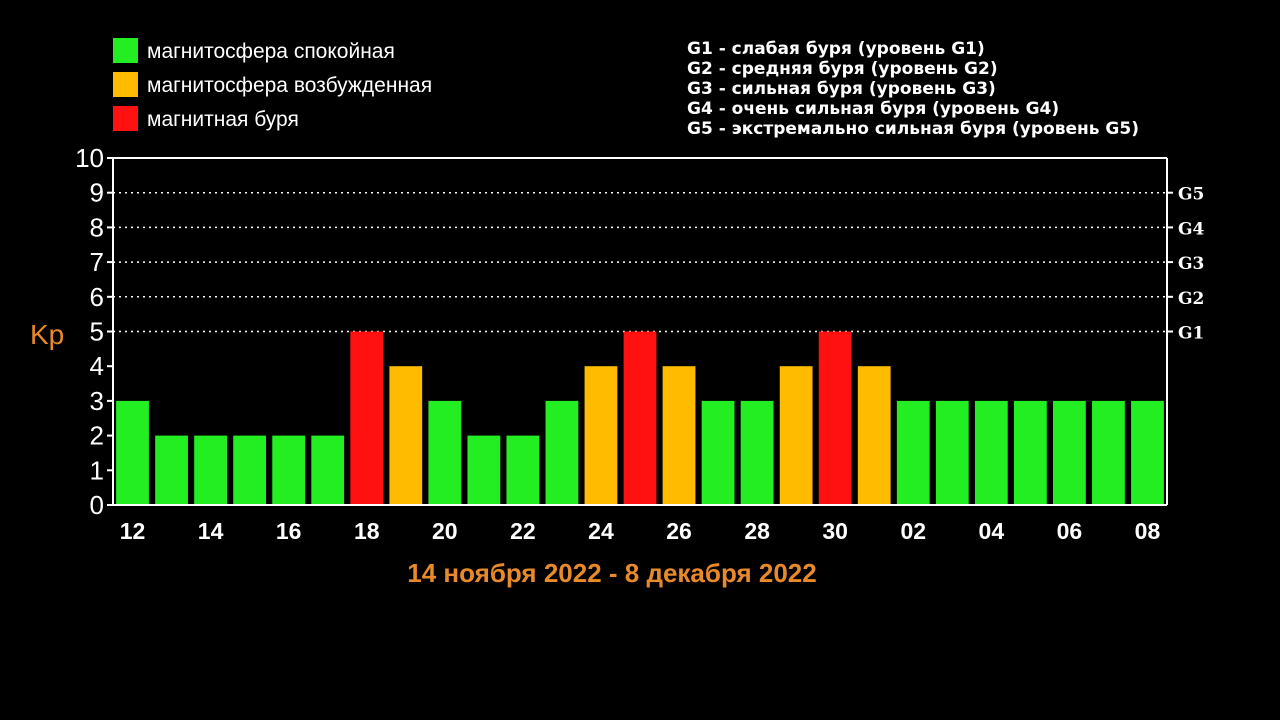  Describe the element at coordinates (133, 531) in the screenshot. I see `x-tick-label: 12` at that location.